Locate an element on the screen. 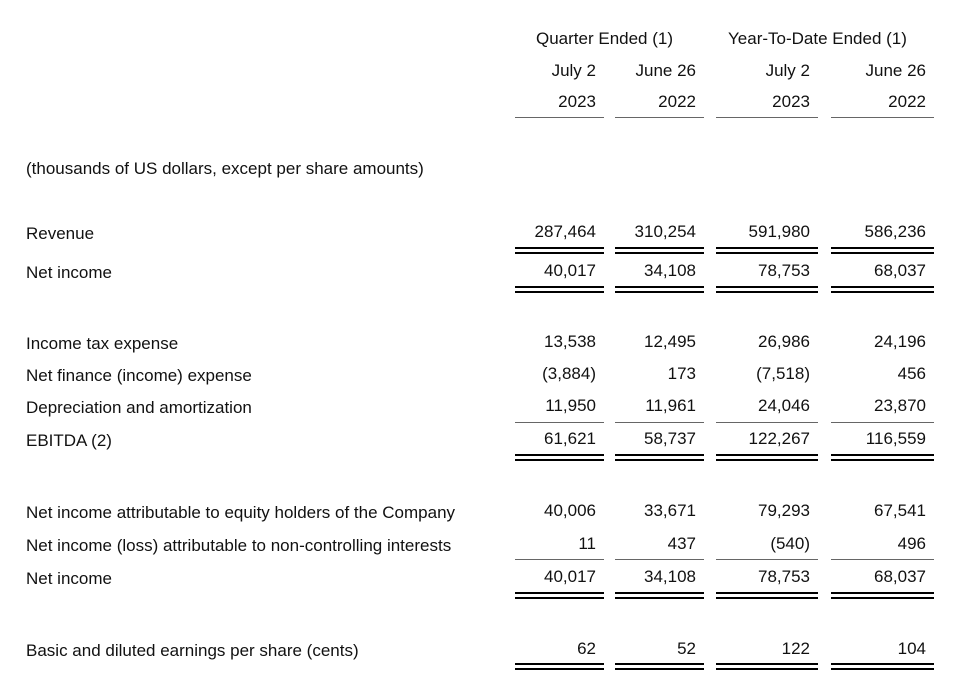 This screenshot has height=697, width=969. row-value: 310,254 is located at coordinates (665, 231).